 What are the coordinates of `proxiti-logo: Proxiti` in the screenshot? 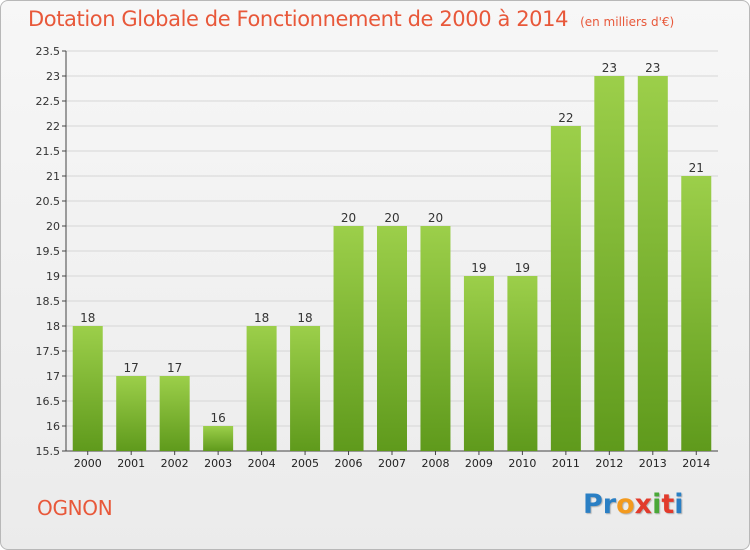 It's located at (633, 504).